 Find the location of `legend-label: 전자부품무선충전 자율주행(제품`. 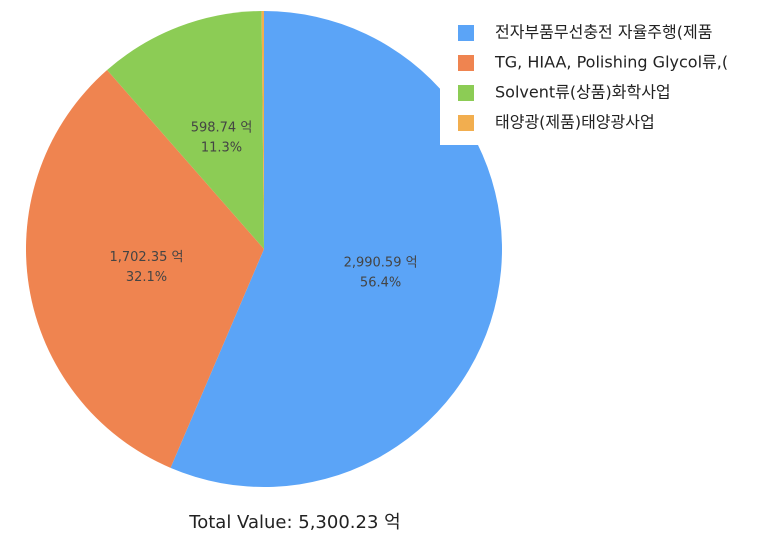

legend-label: 전자부품무선충전 자율주행(제품 is located at coordinates (603, 32).